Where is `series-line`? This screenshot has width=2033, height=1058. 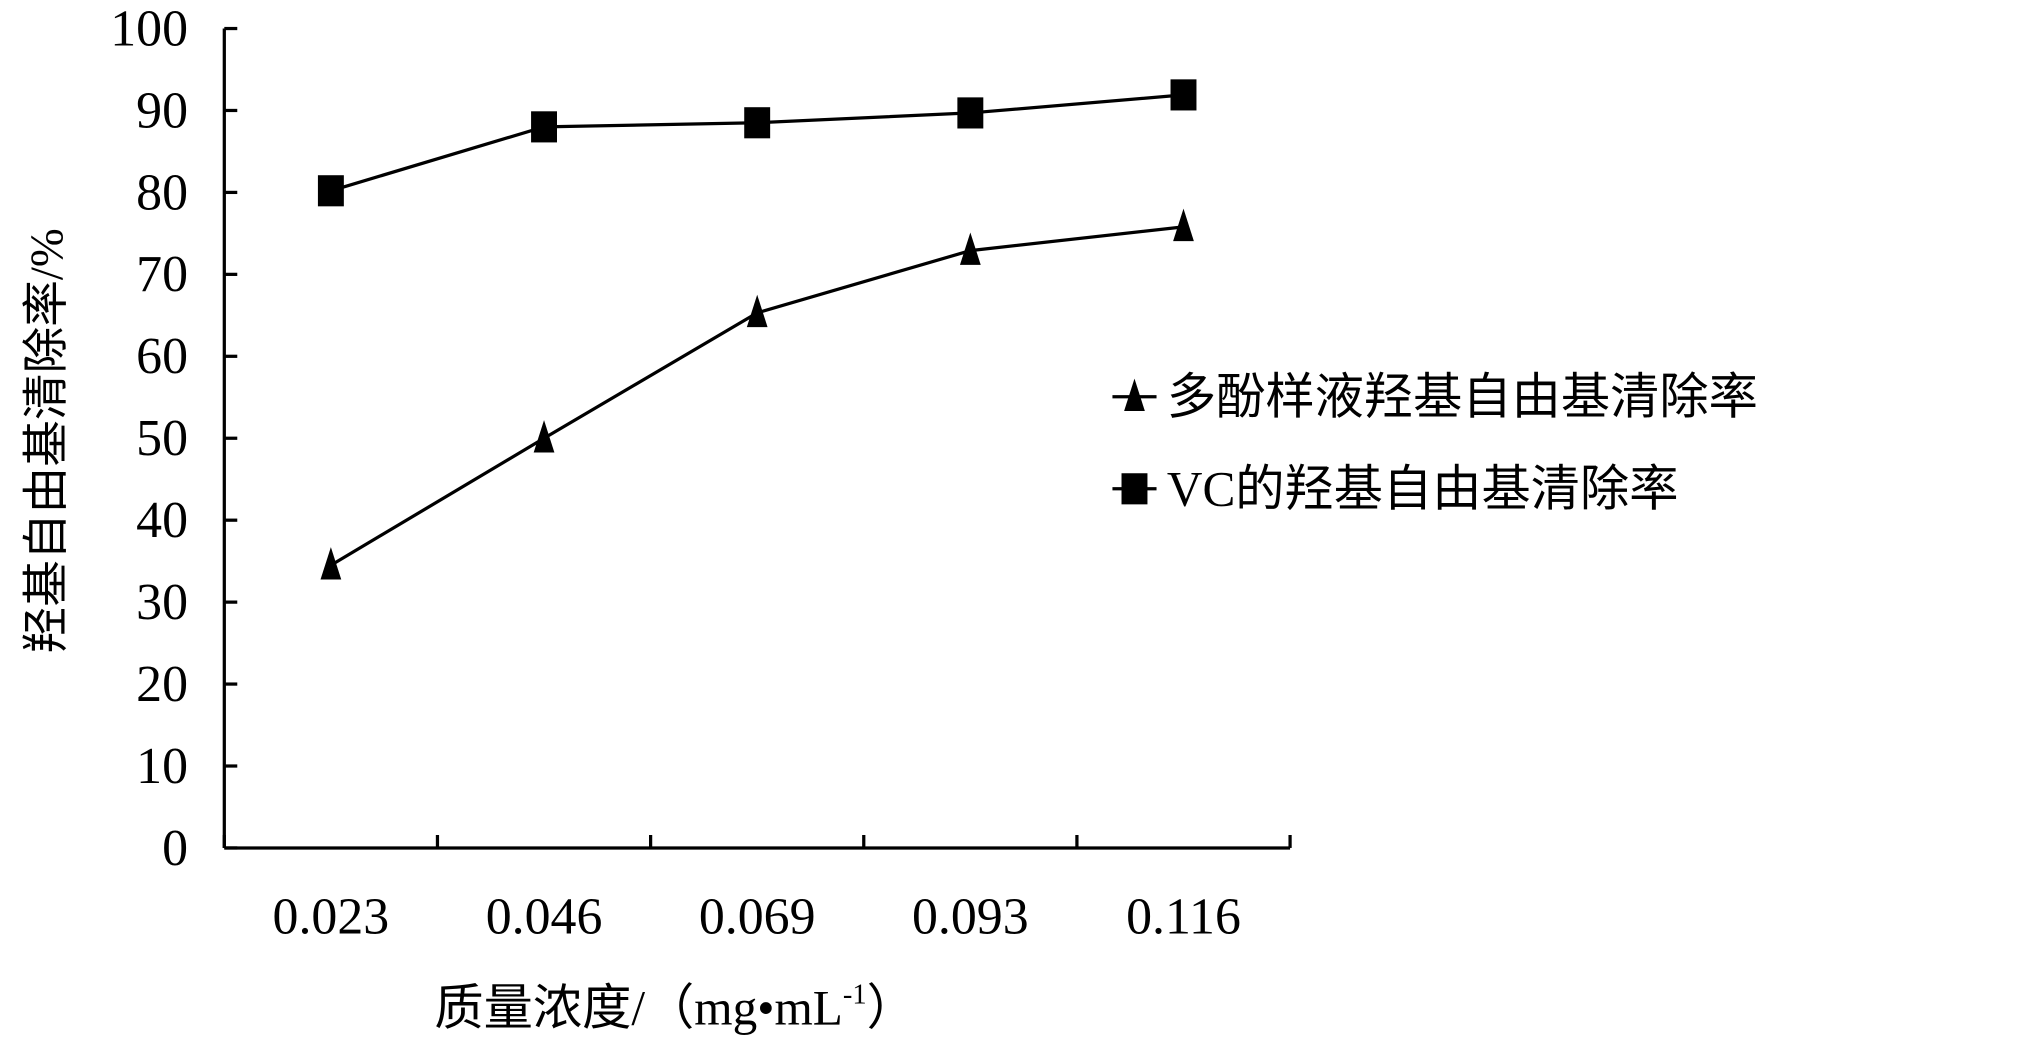
series-line is located at coordinates (757, 396).